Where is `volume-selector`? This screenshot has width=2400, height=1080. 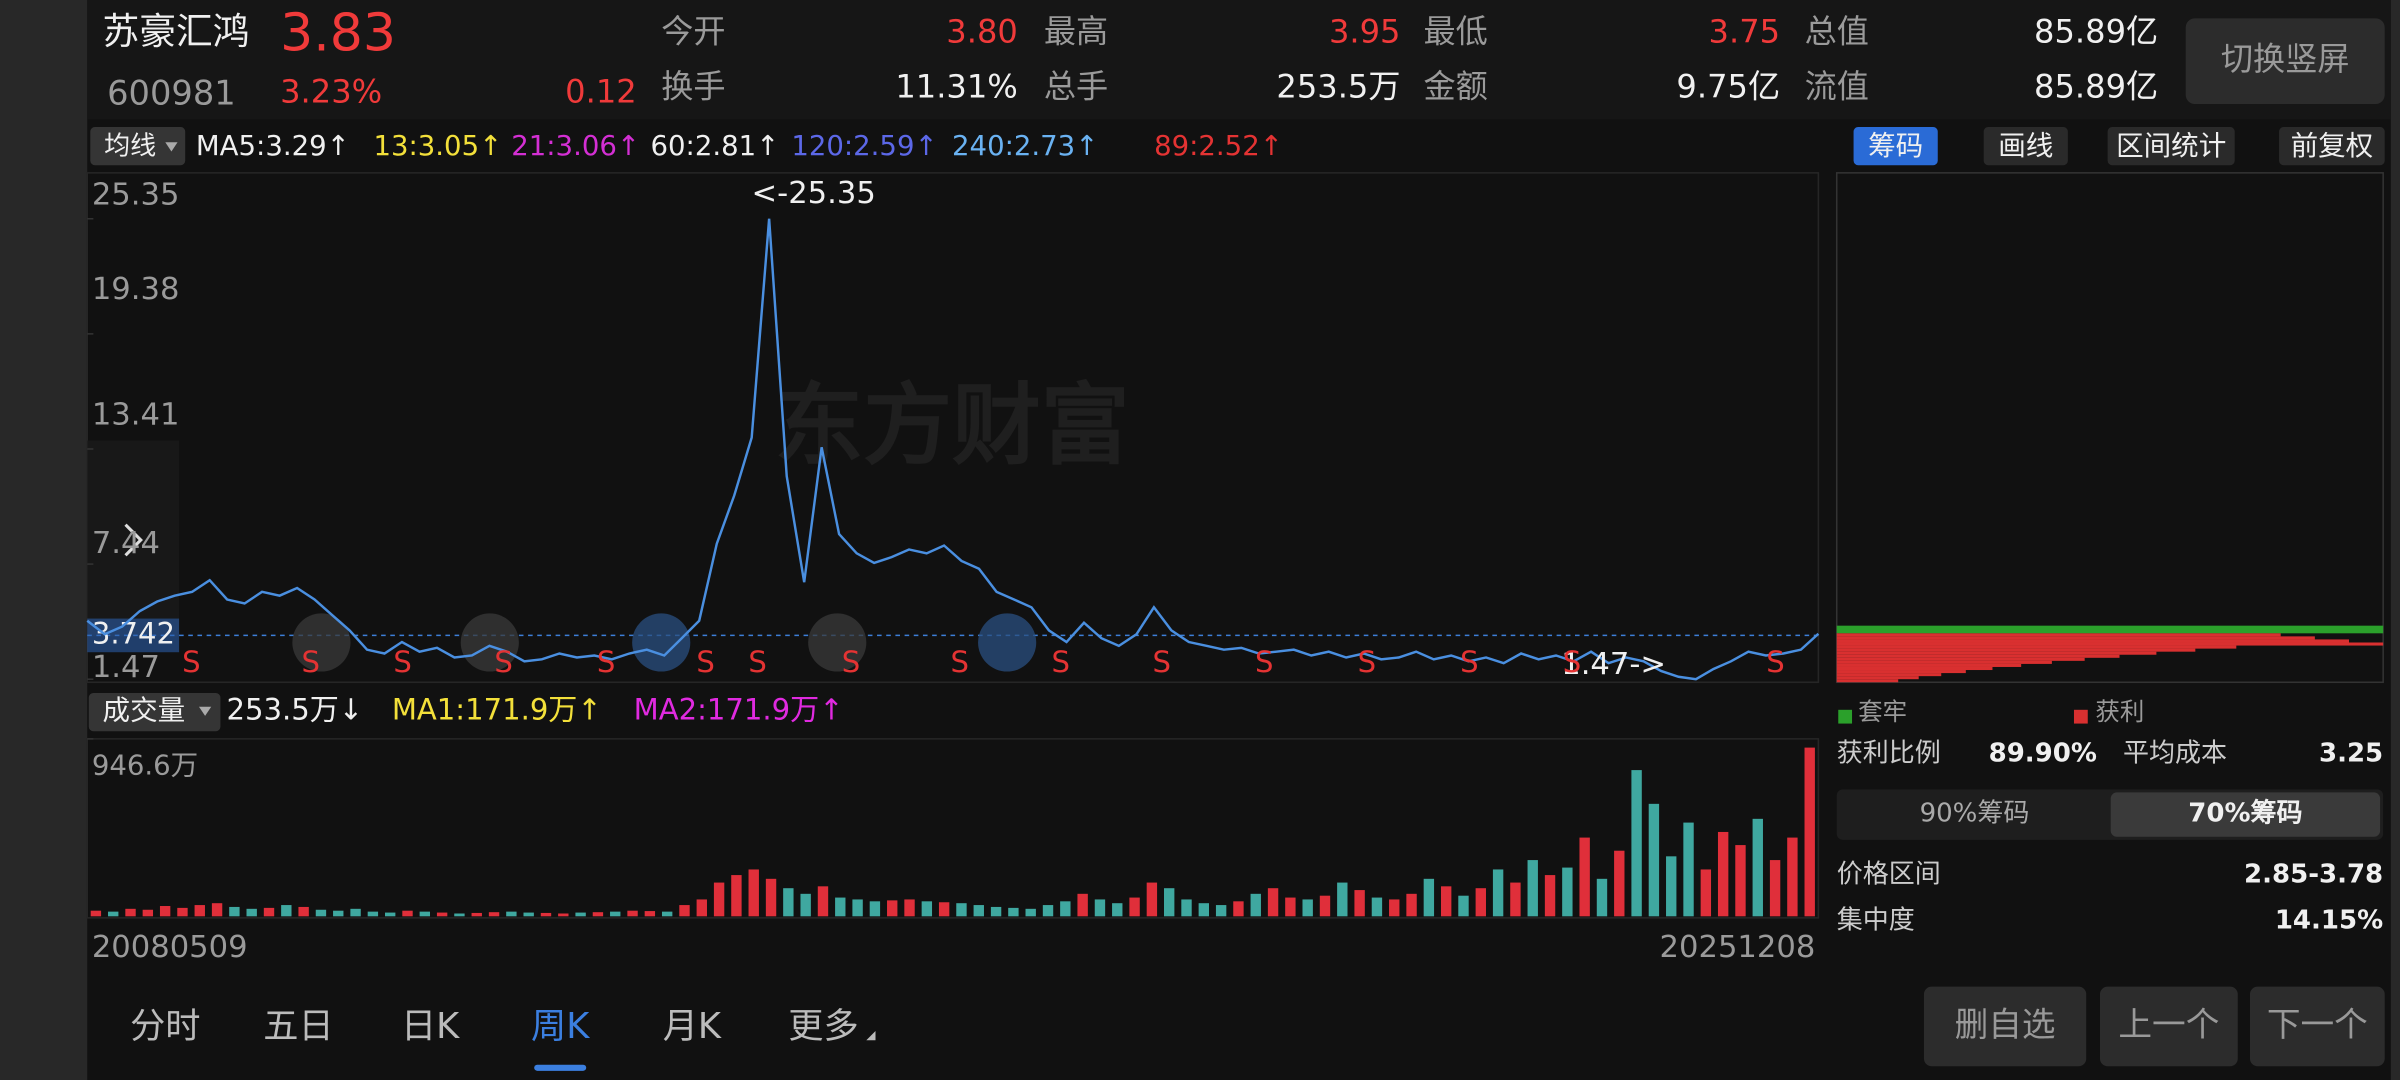 volume-selector is located at coordinates (154, 712).